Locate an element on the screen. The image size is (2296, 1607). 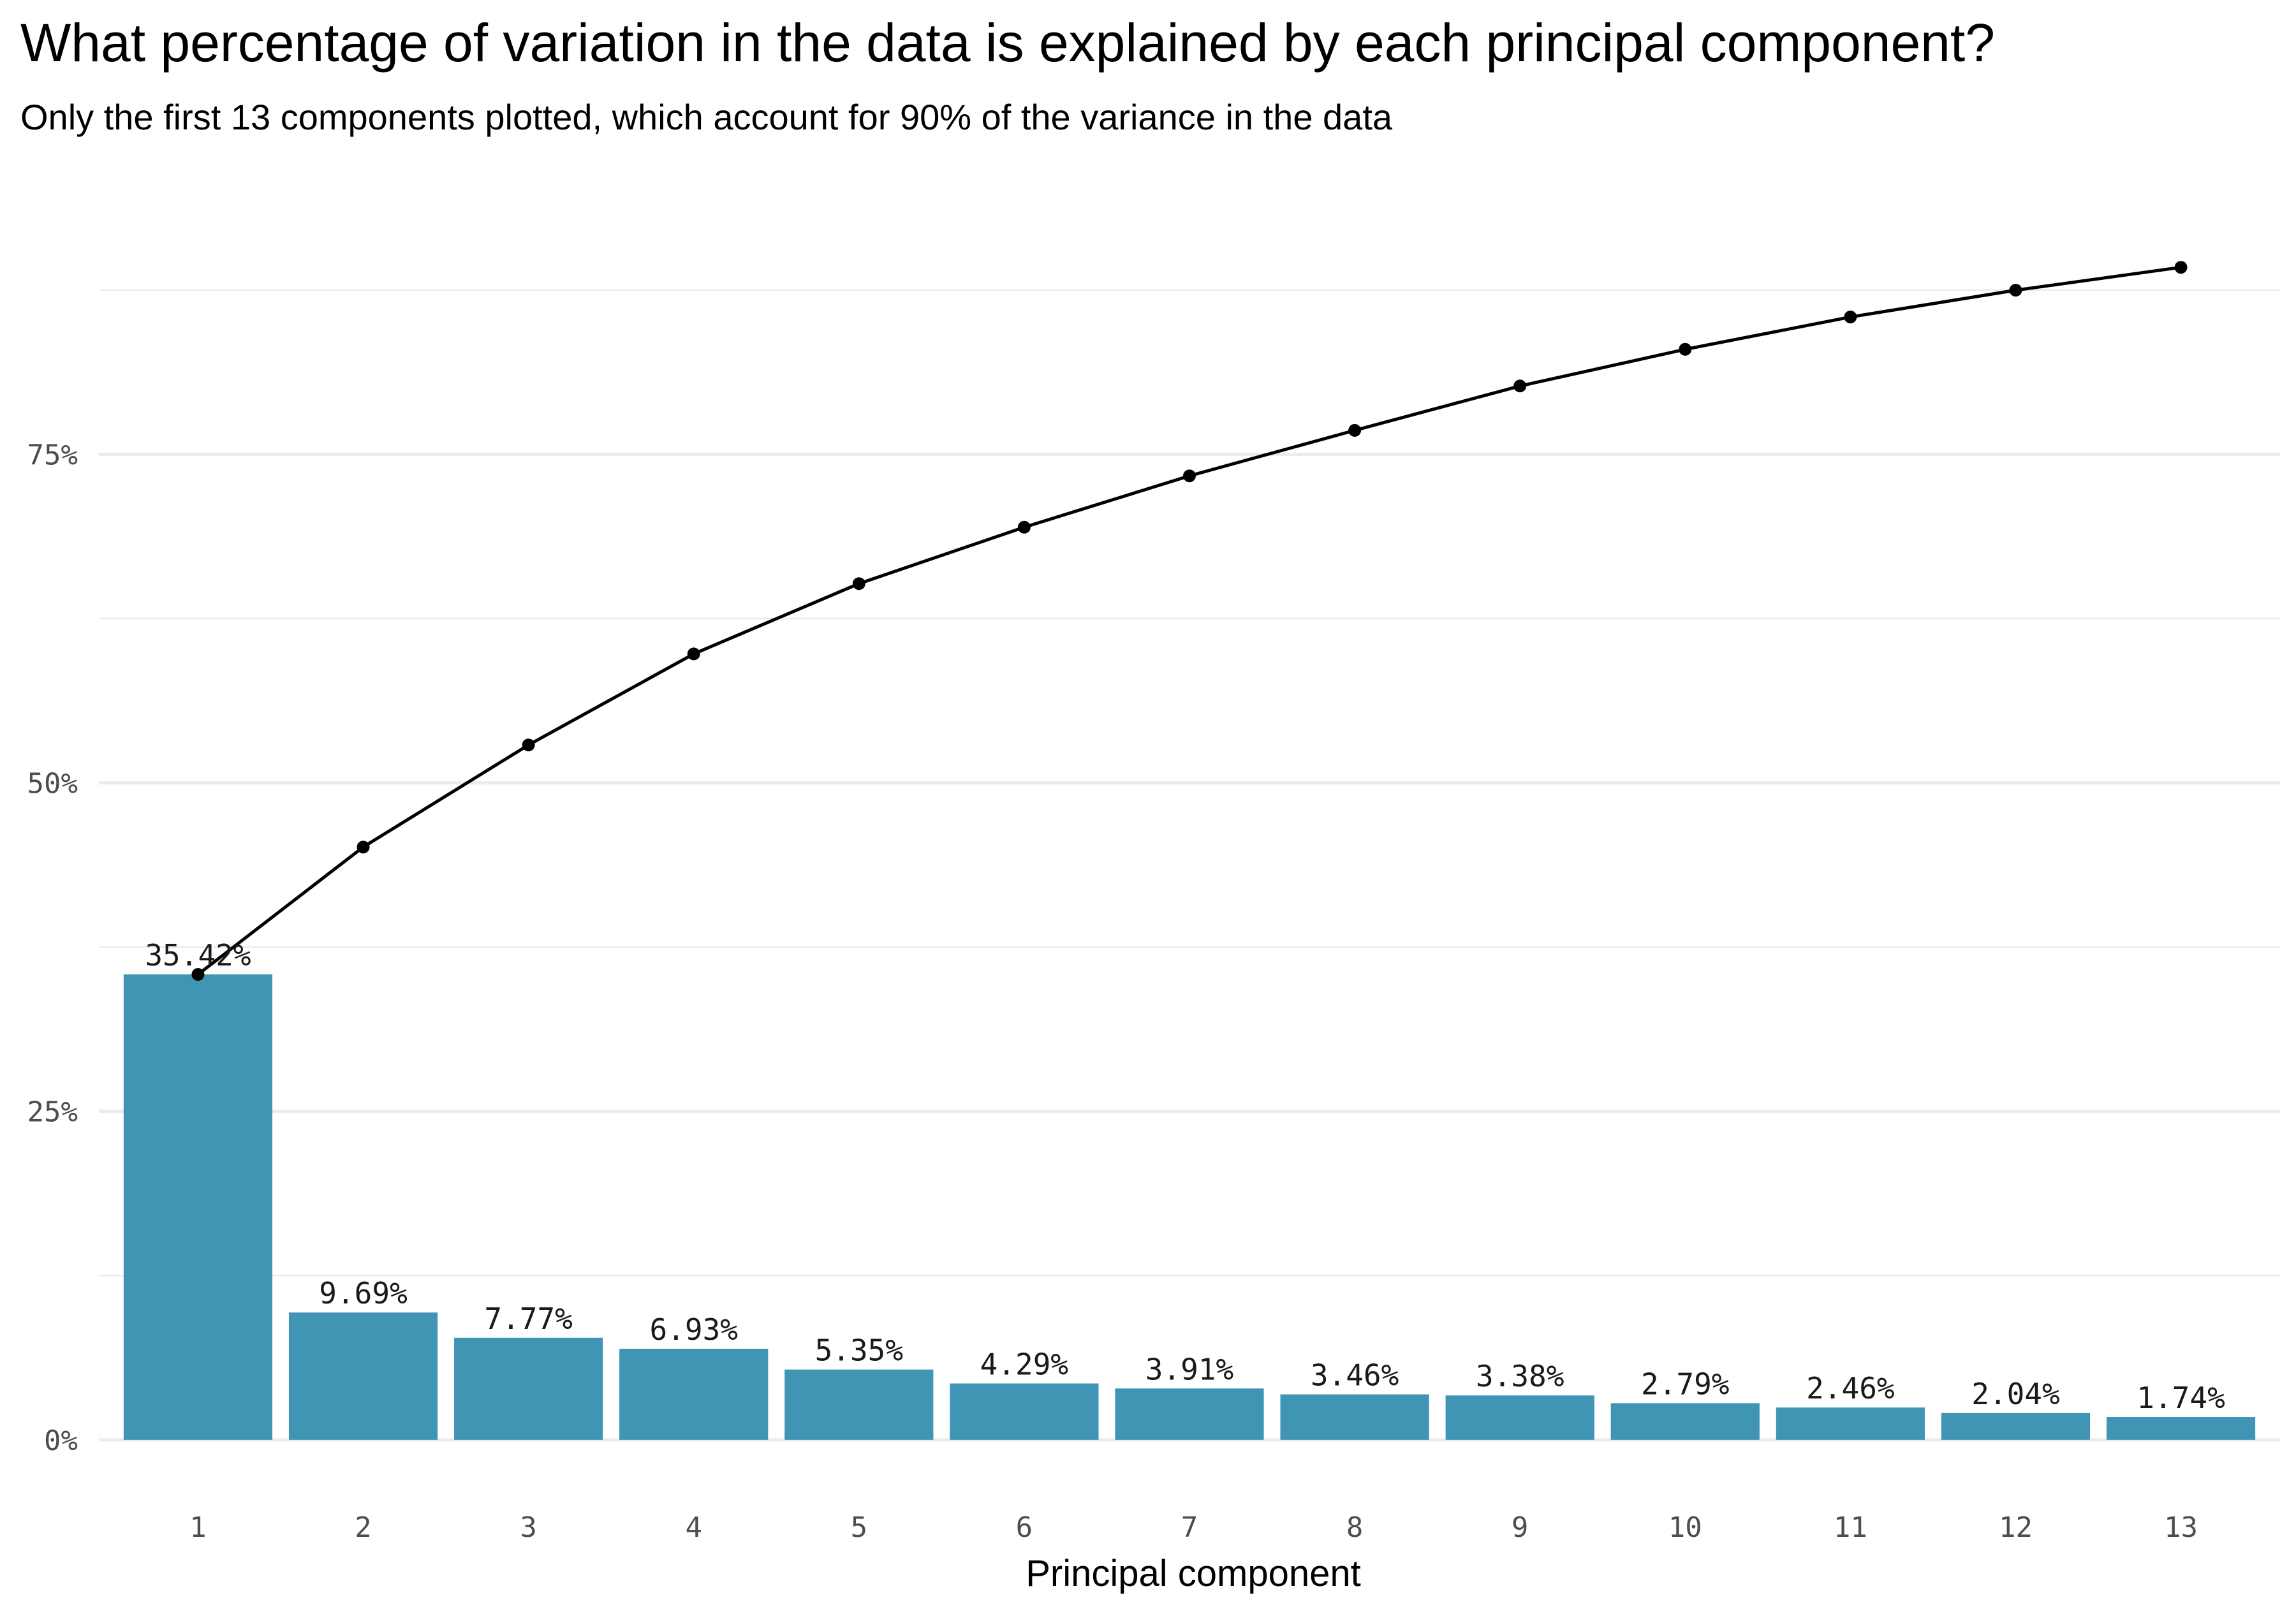
bar-value-label: 1.74% is located at coordinates (2181, 1398).